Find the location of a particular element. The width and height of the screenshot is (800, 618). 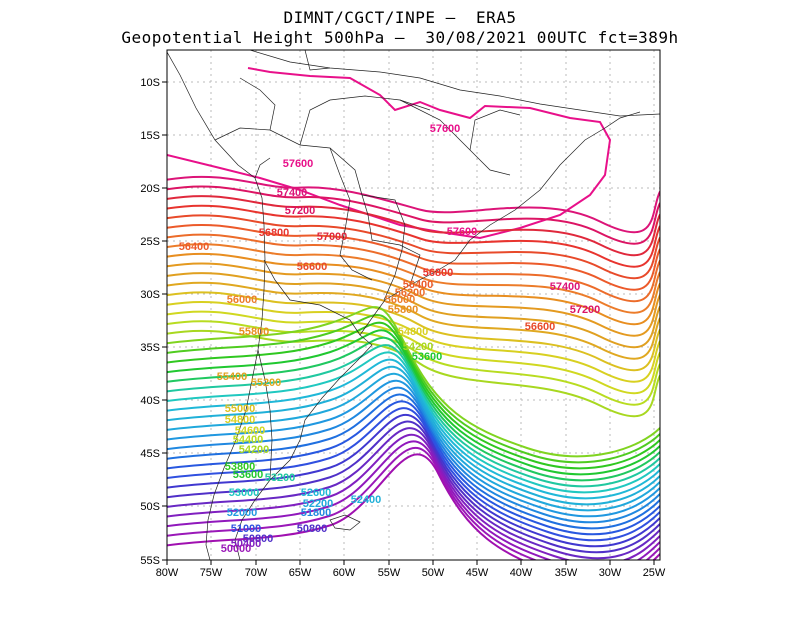

latitude-tick-label: 45S is located at coordinates (150, 454).